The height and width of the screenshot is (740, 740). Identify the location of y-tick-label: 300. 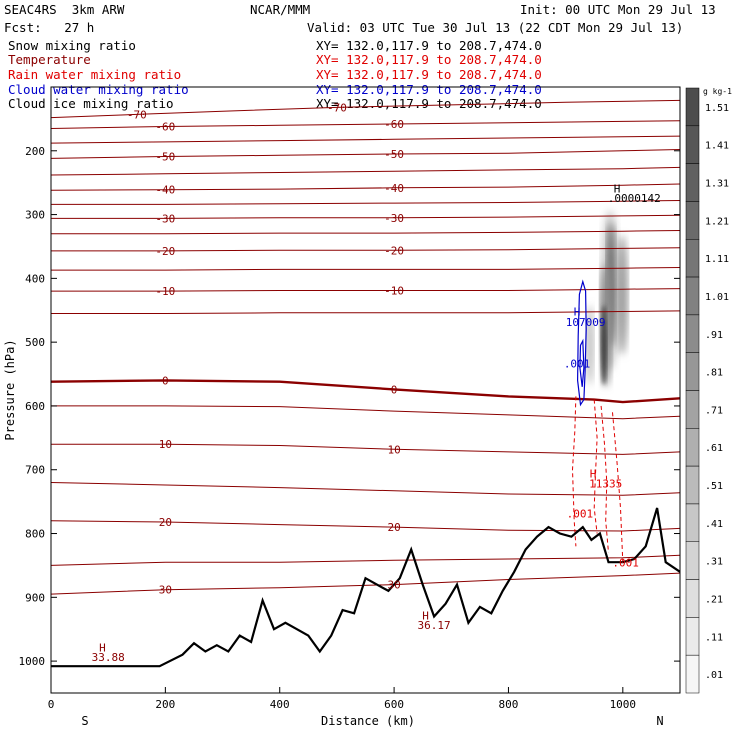
(35, 215).